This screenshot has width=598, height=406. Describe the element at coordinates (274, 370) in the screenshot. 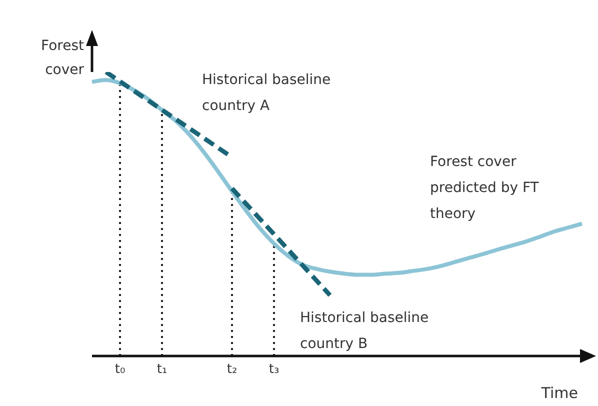

I see `x-tick-label: t₃` at that location.